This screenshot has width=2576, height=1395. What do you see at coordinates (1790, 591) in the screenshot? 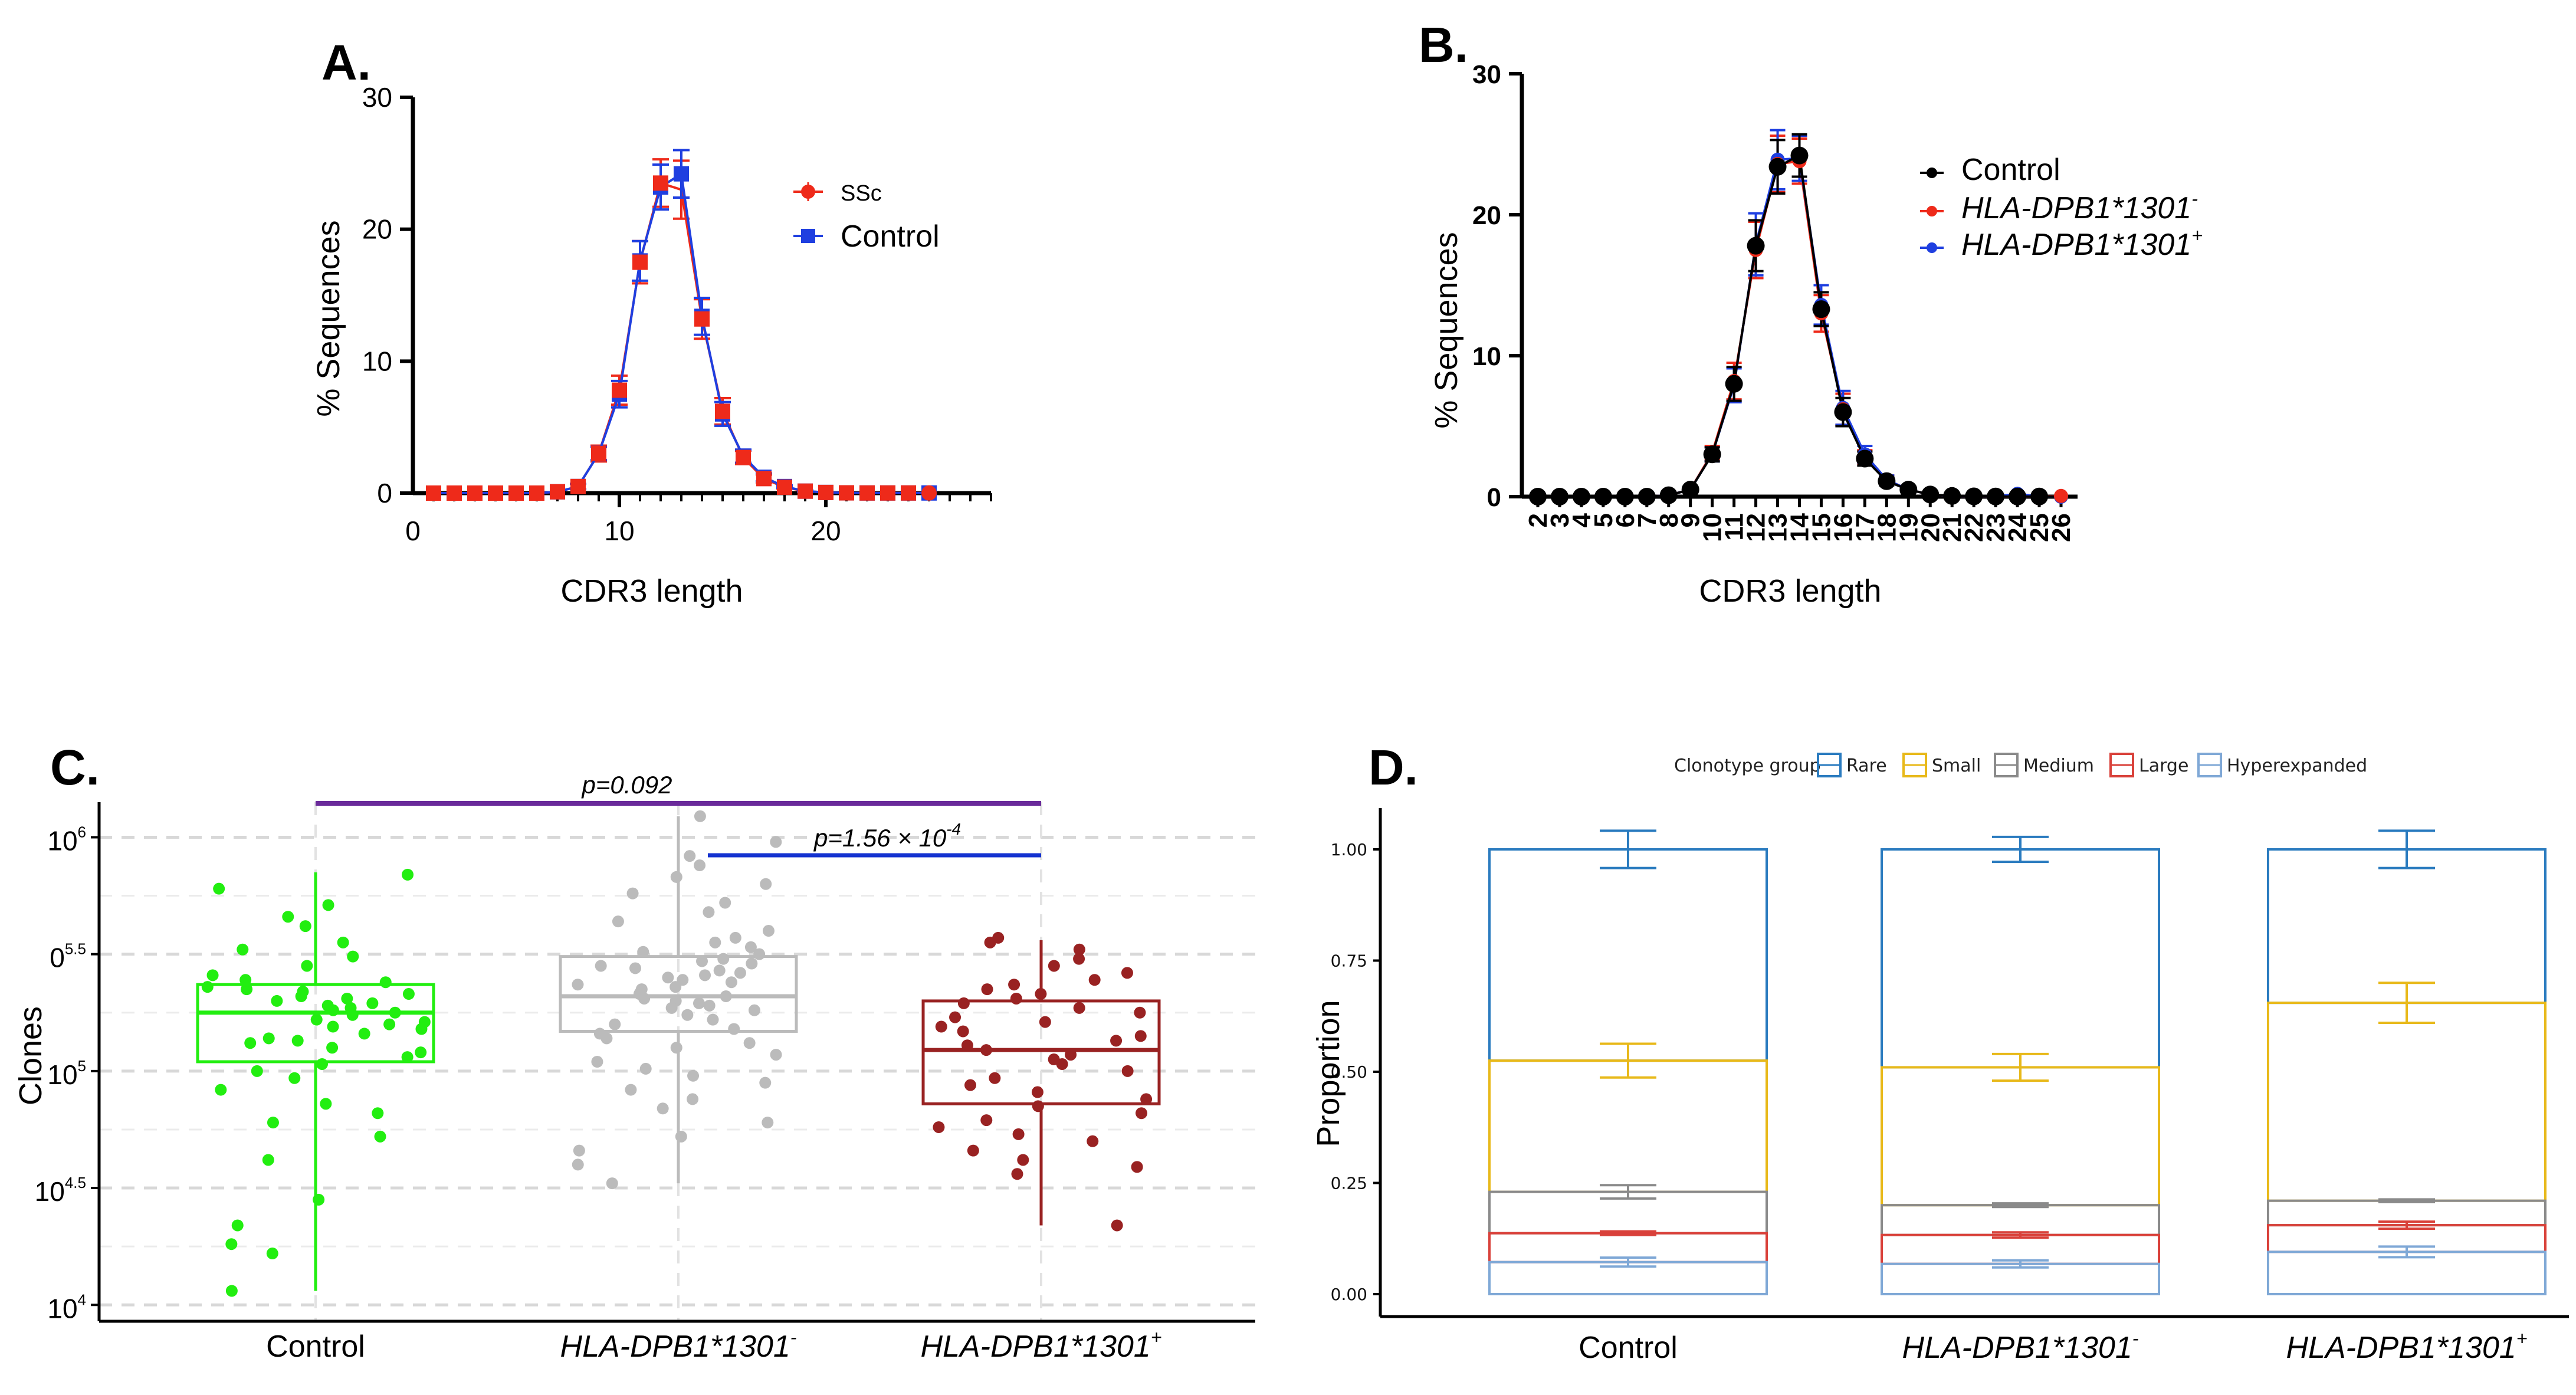
I see `panel-b-xlabel: CDR3 length` at bounding box center [1790, 591].